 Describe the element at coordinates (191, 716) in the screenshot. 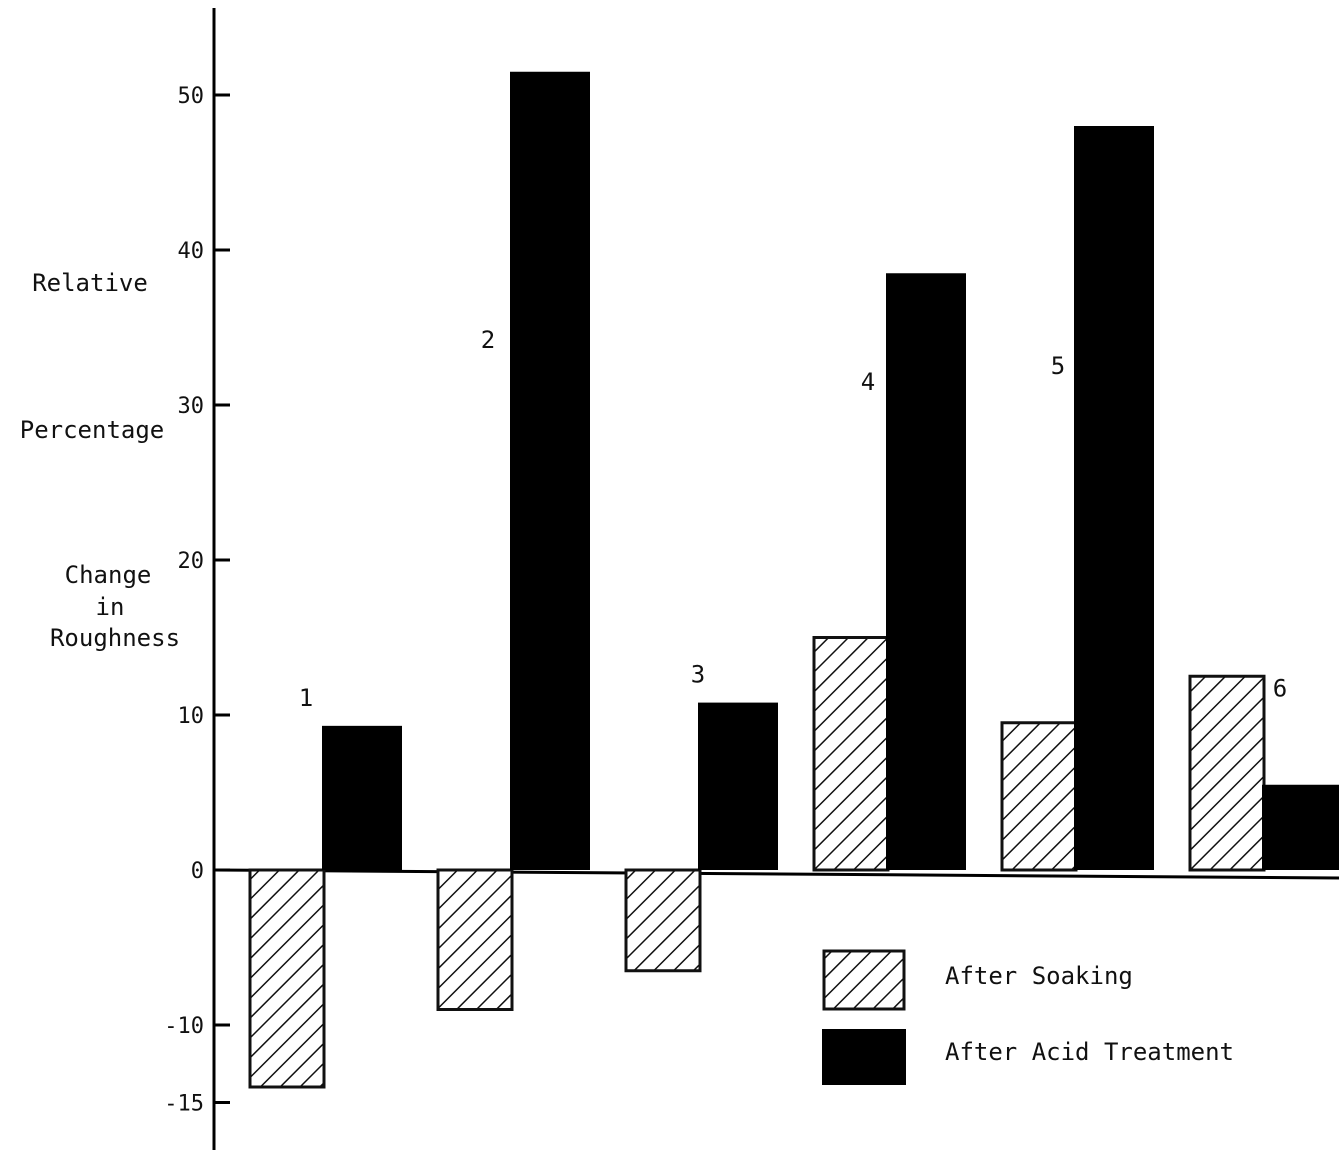

I see `y-tick-label: 10` at that location.